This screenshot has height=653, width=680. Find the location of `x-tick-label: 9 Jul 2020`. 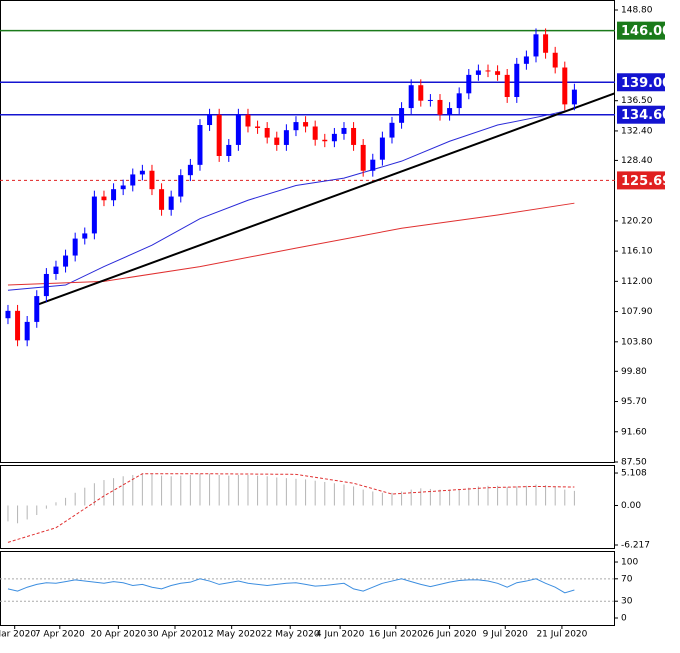

x-tick-label: 9 Jul 2020 is located at coordinates (505, 635).